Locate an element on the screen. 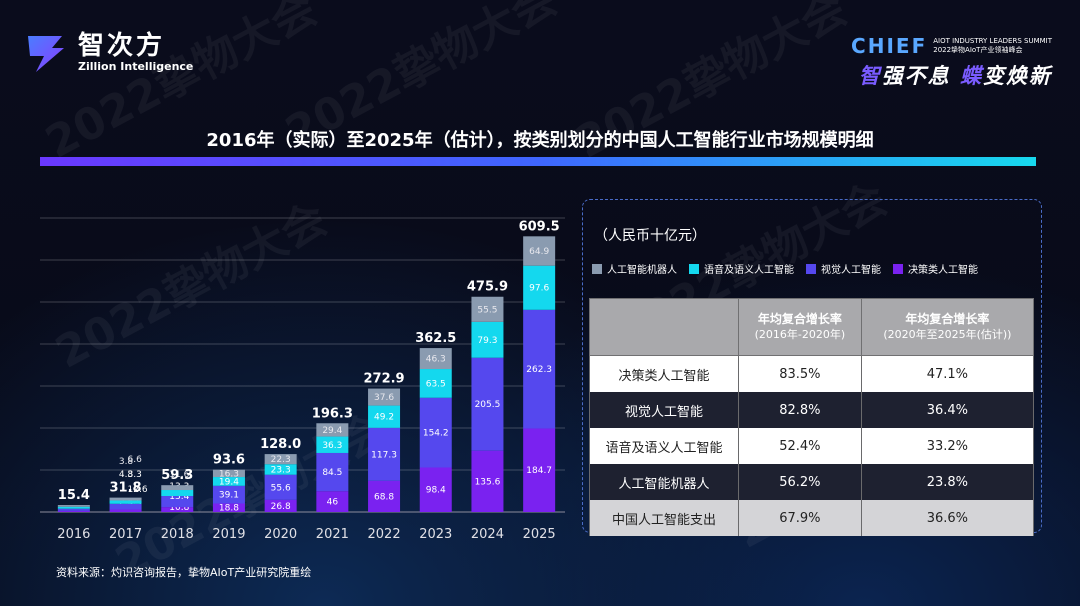 Image resolution: width=1080 pixels, height=606 pixels. data-label: 97.6 is located at coordinates (539, 289).